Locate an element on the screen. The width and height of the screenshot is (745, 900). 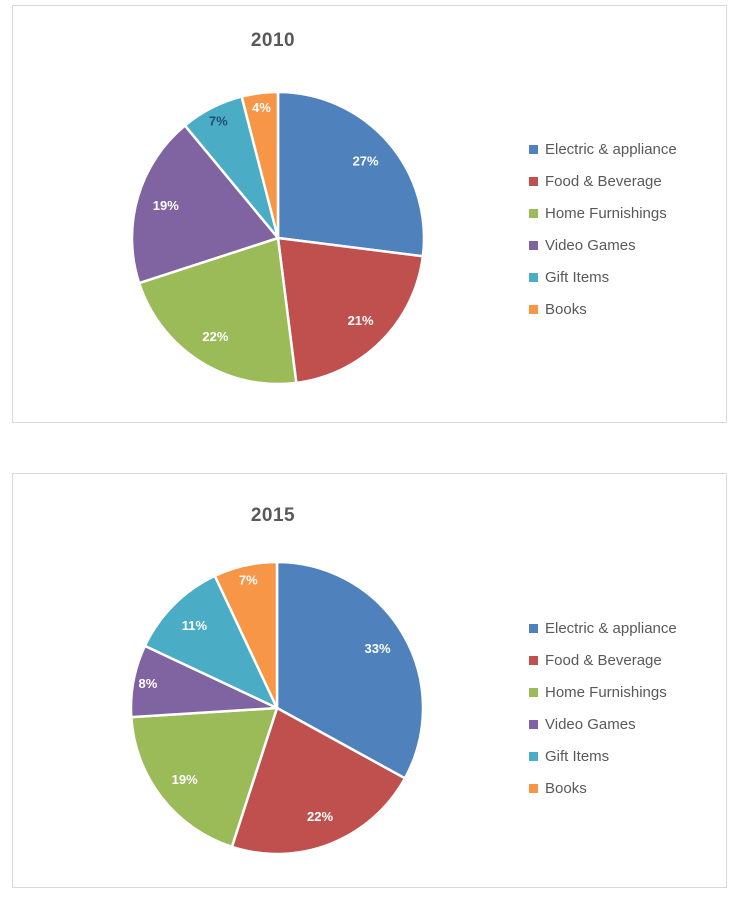
pie-2010: 27% 21% 22% 19% 7% 4% is located at coordinates (278, 238).